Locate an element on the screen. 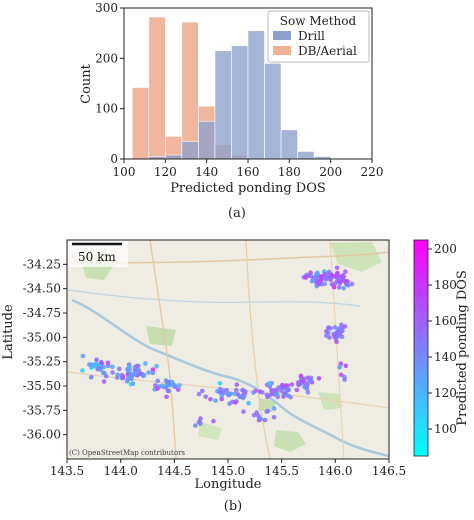  colorbar-tick-label: 180 is located at coordinates (445, 285).